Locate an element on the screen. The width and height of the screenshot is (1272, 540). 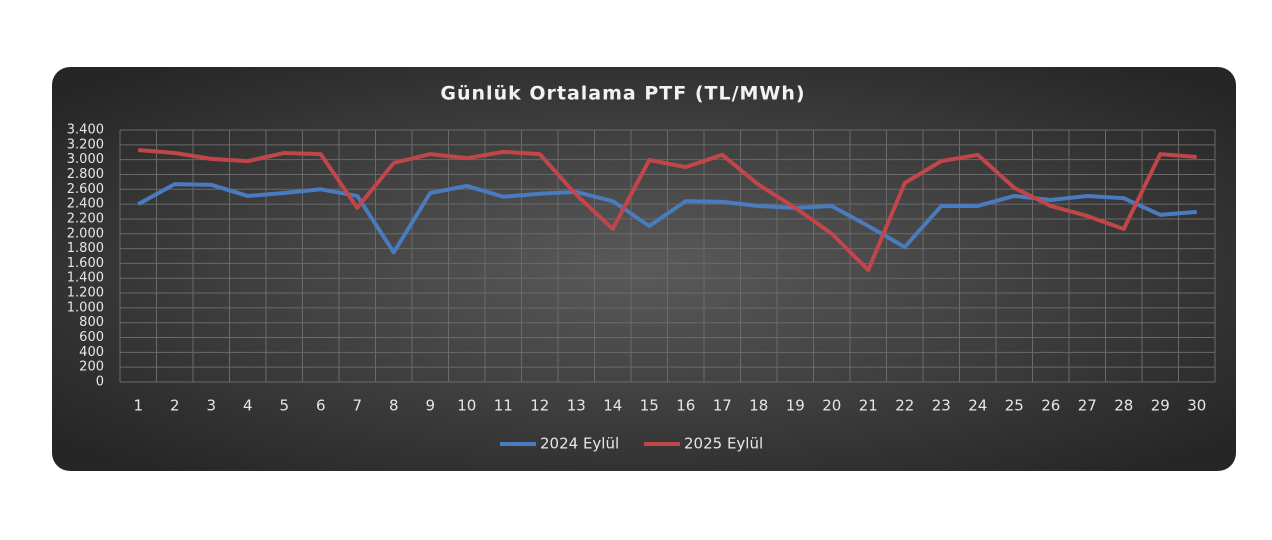
x-tick-label: 26 is located at coordinates (1050, 406).